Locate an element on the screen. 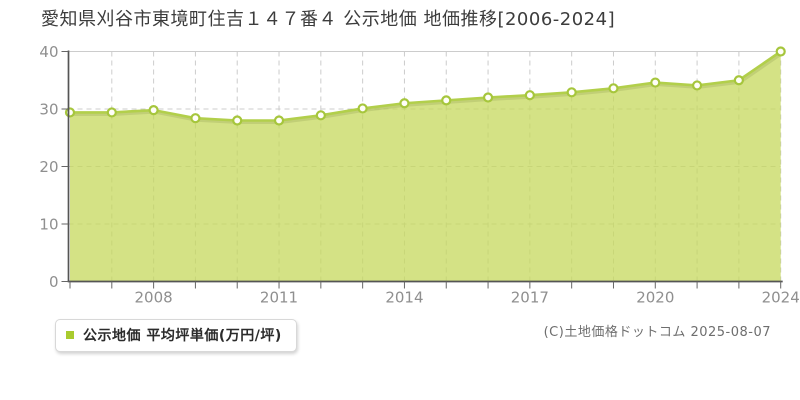  y-tick-label: 20 is located at coordinates (48, 167).